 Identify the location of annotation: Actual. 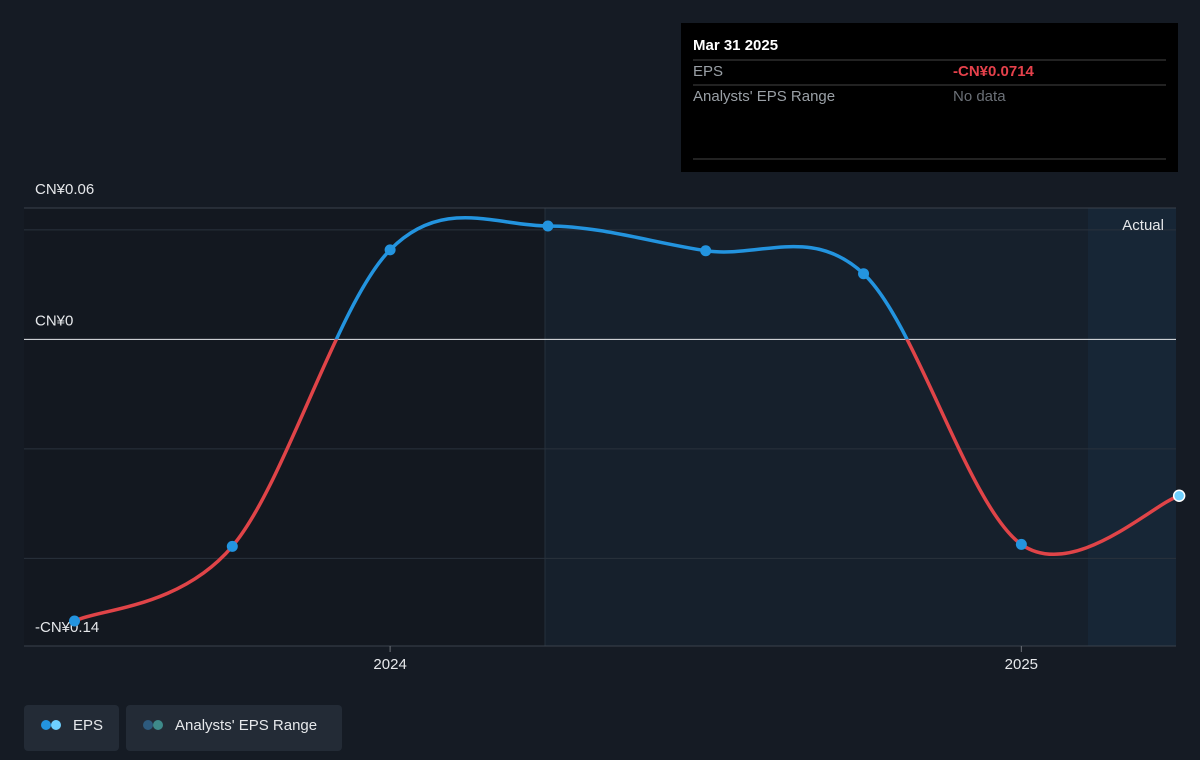
(1143, 225).